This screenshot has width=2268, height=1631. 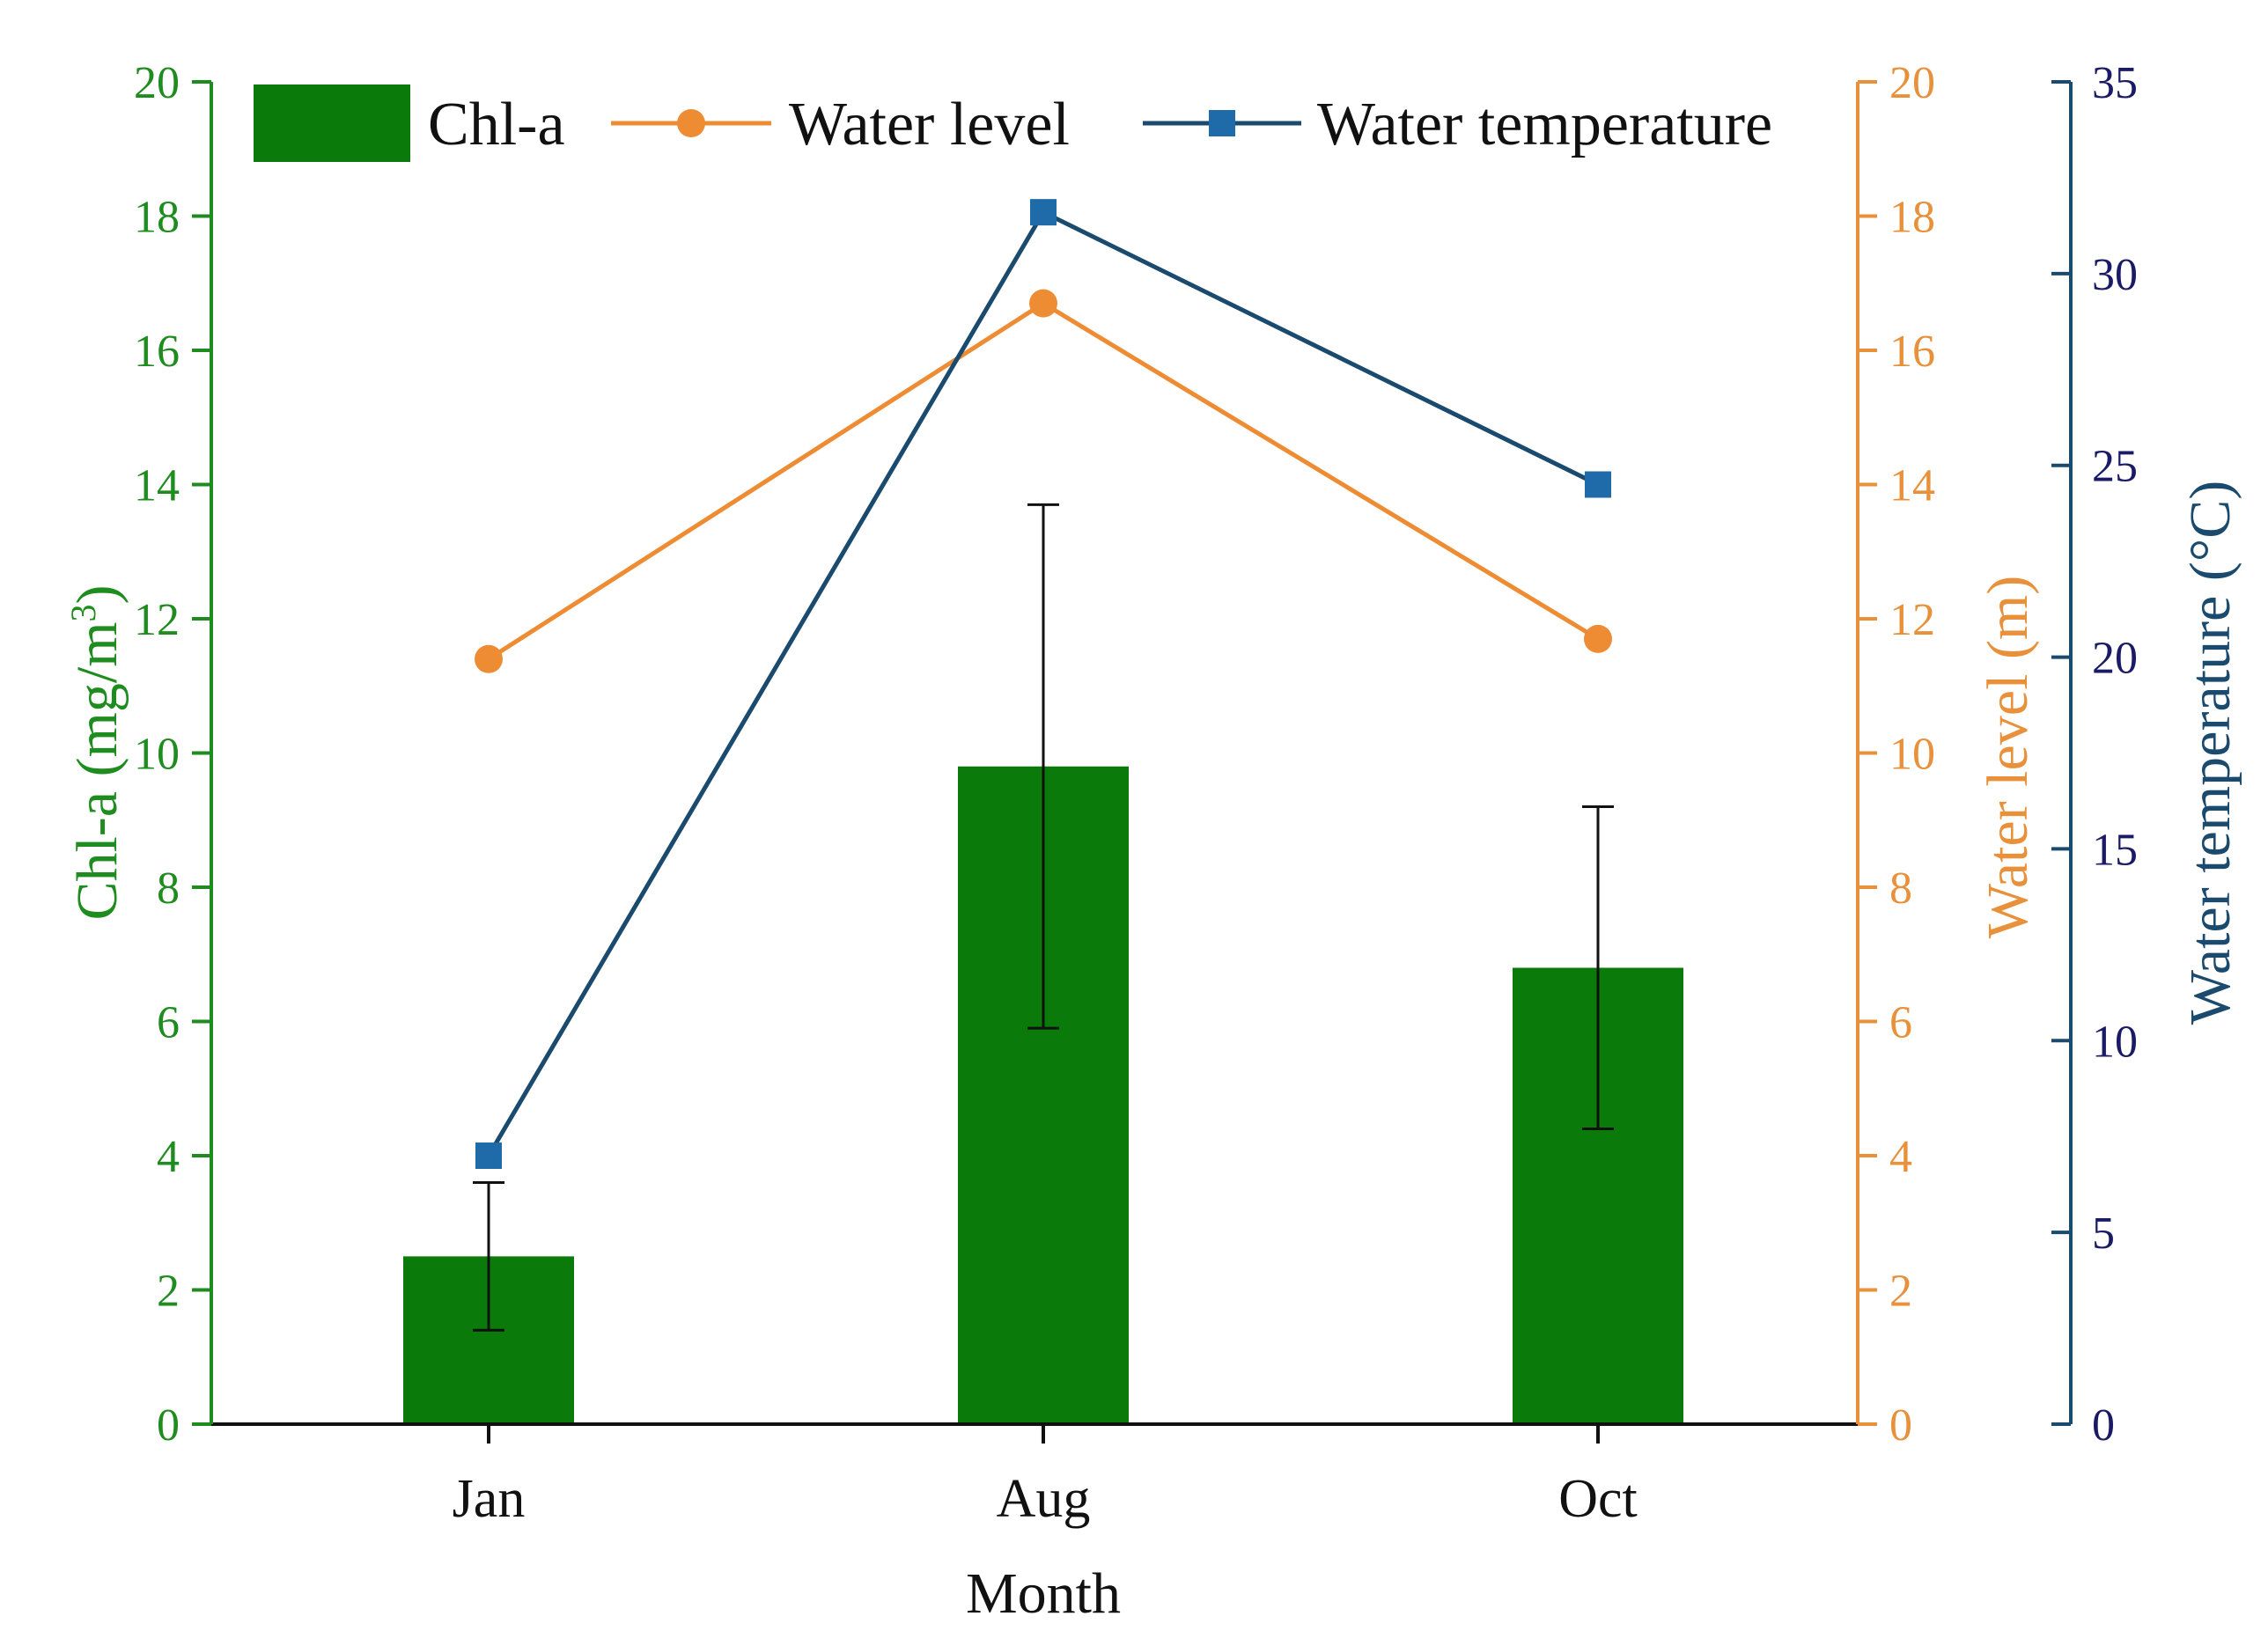 I want to click on left-tick-label: 2, so click(x=168, y=1292).